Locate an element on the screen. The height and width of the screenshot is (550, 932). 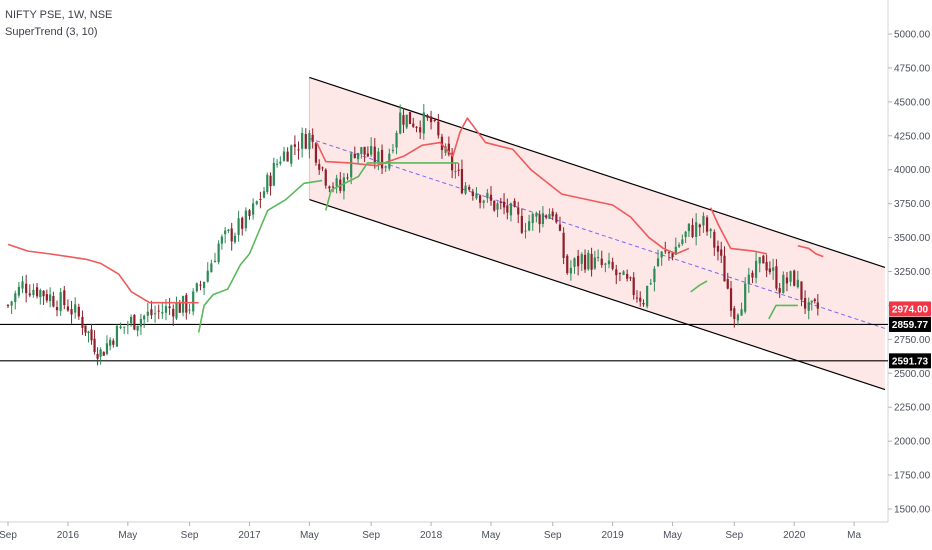
y-tick-label: 2750.00 is located at coordinates (912, 340).